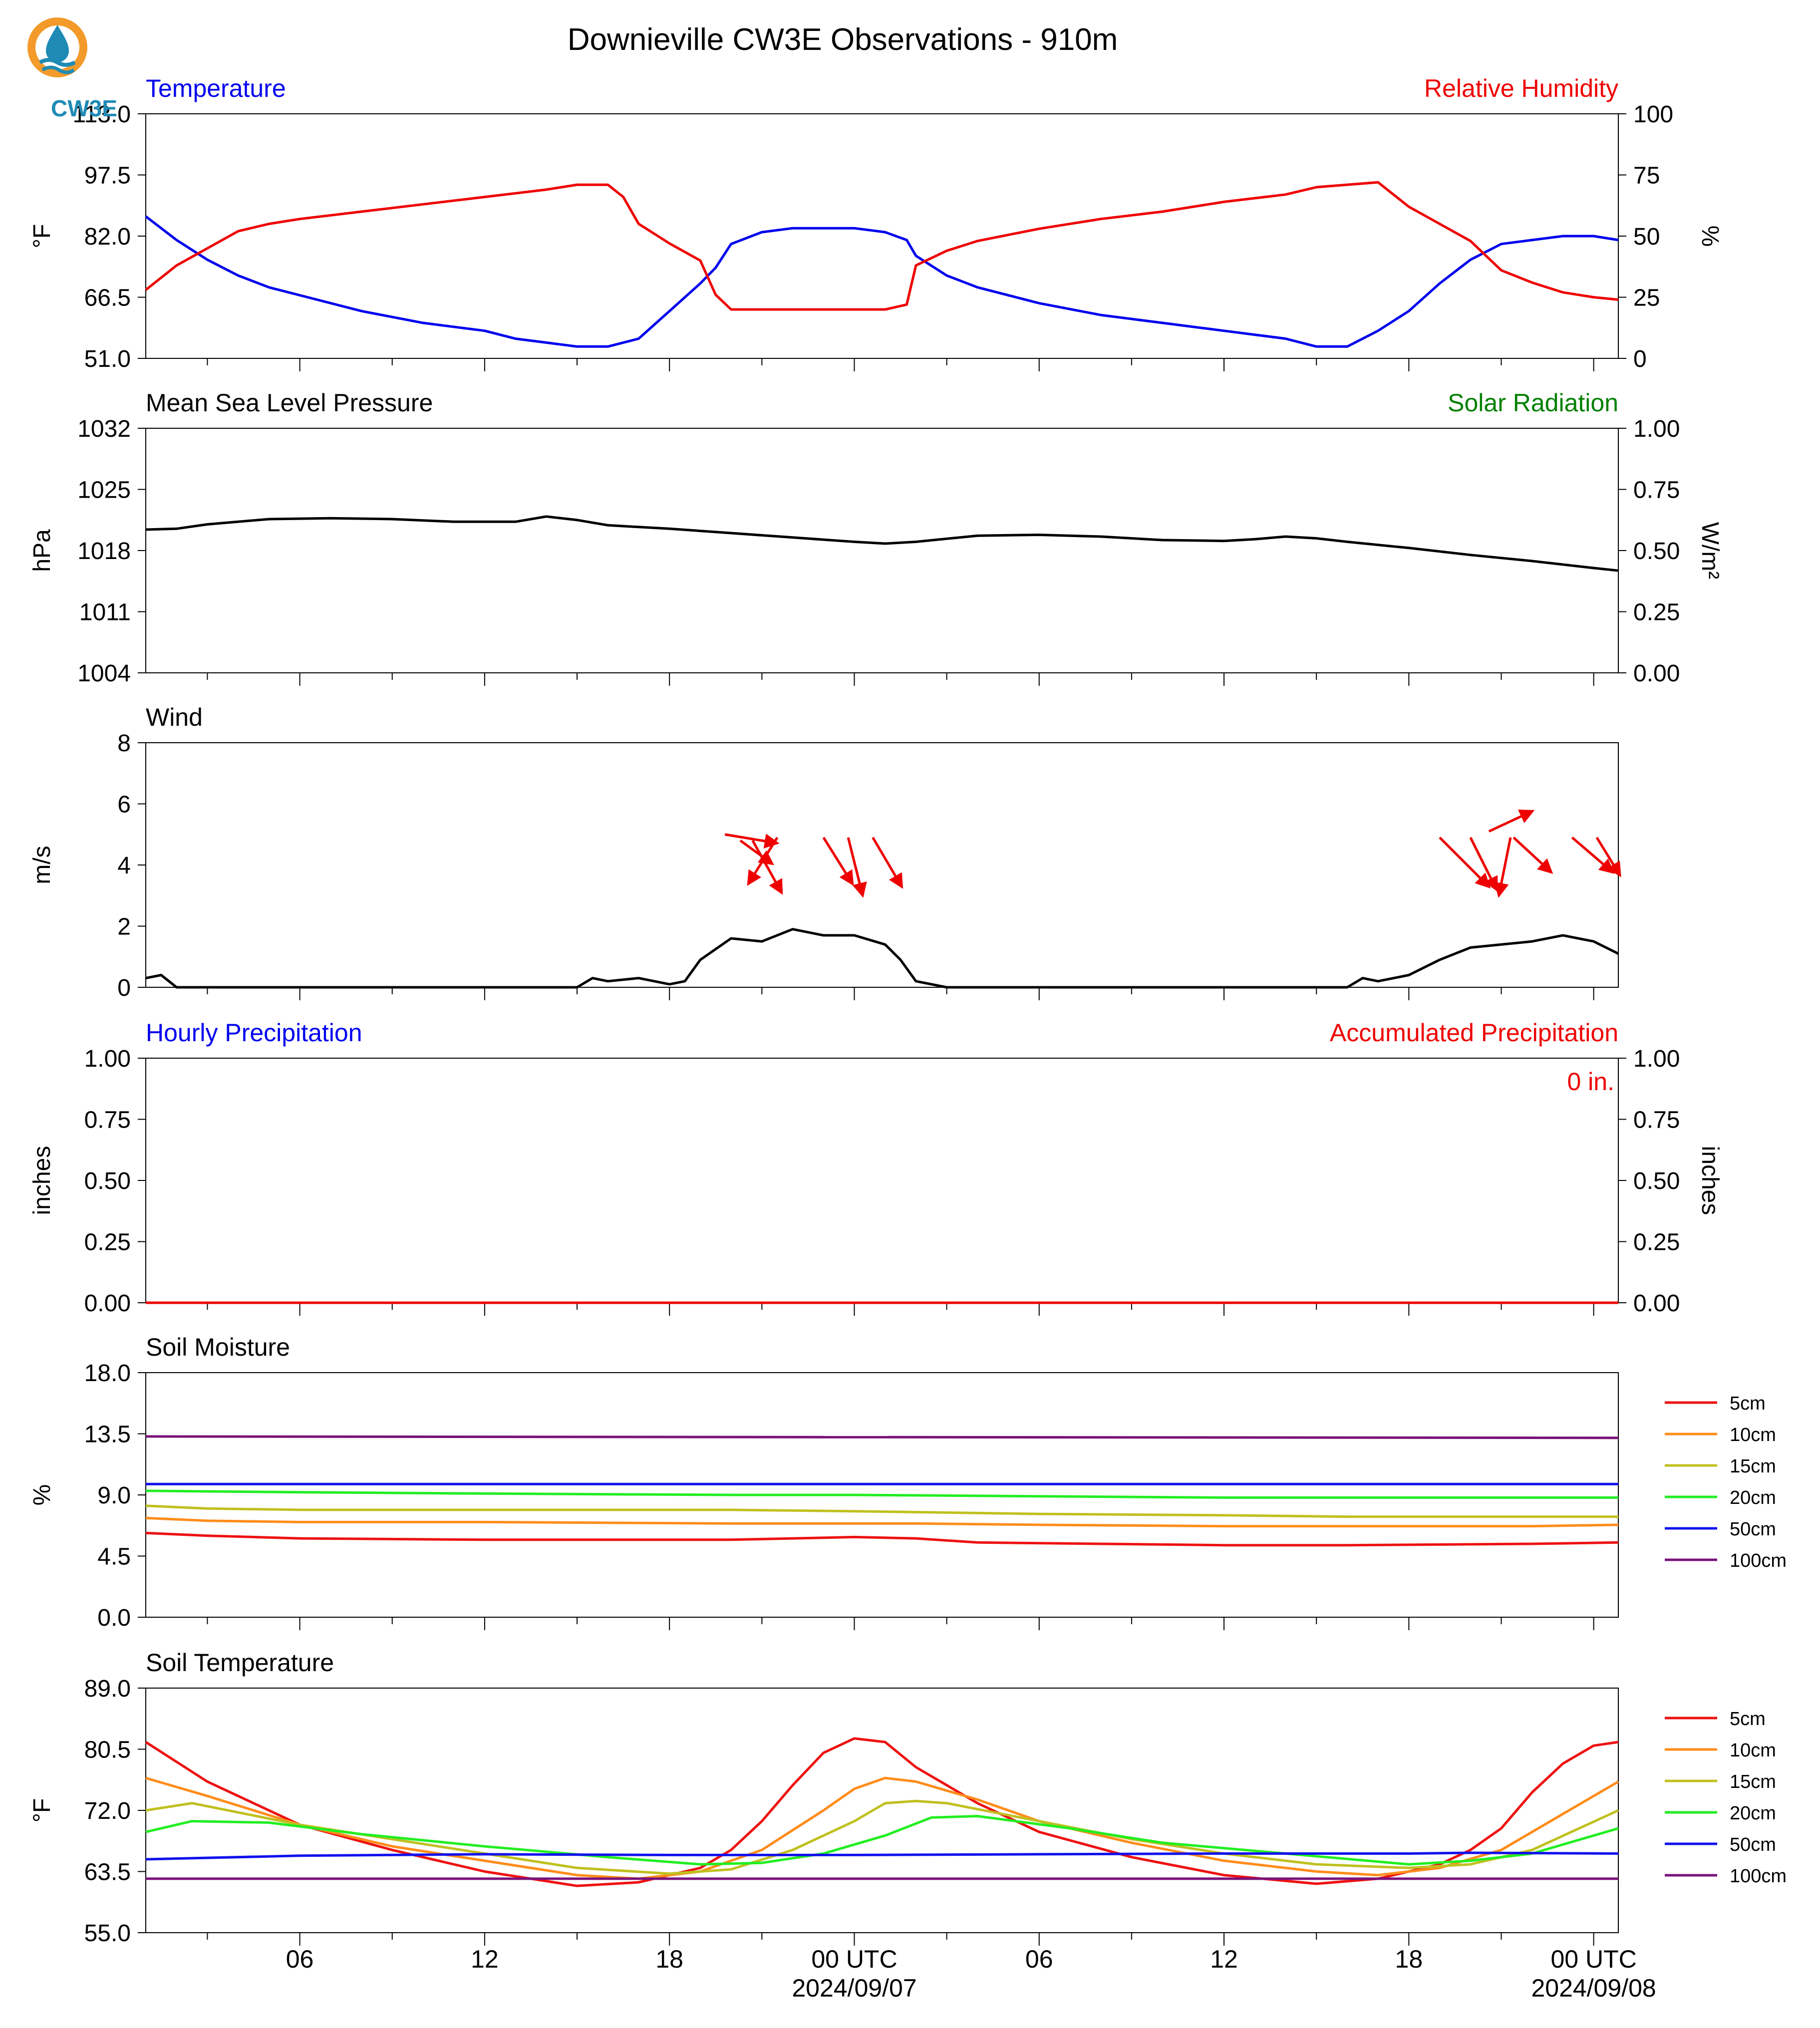  I want to click on y-tick-label-right: 50, so click(1646, 237).